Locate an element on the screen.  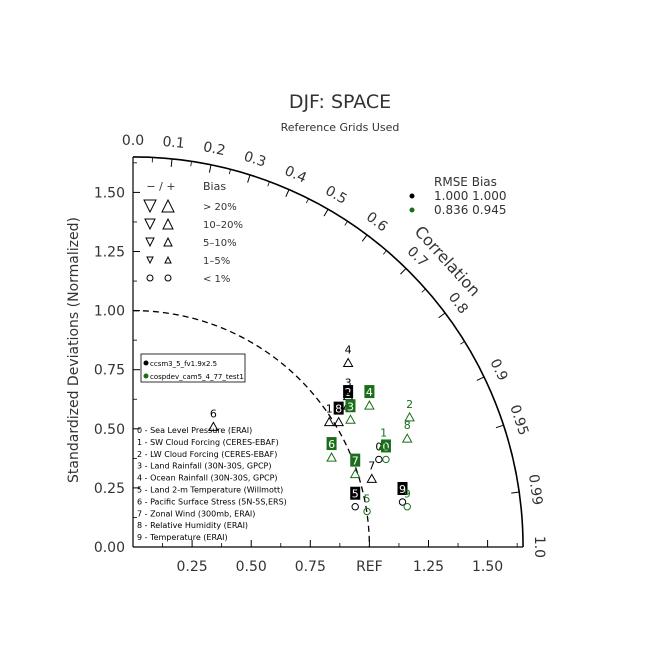
bias-legend-row: 5–10% is located at coordinates (220, 243).